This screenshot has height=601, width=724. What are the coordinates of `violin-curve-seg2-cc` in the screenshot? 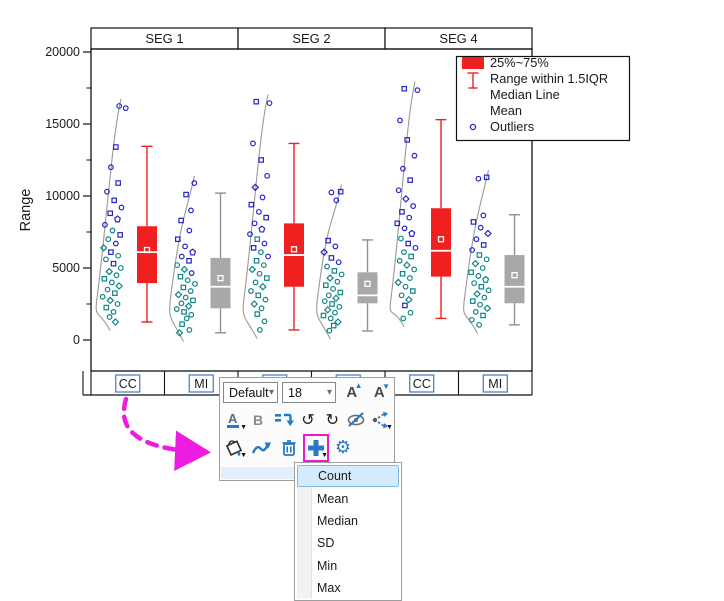 It's located at (255, 216).